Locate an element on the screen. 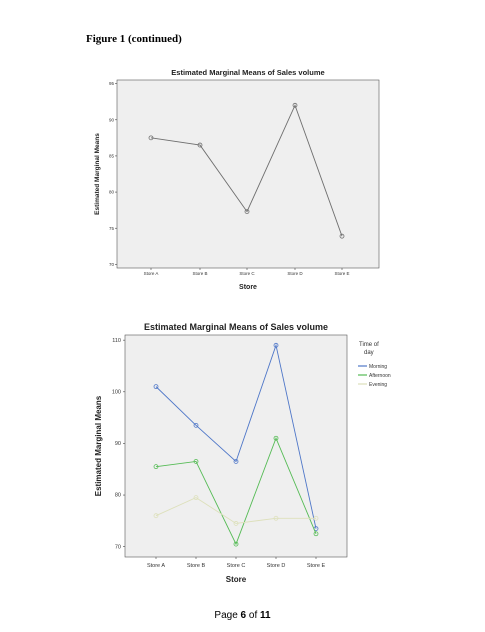 The width and height of the screenshot is (485, 632). page-footer: Page 6 of 11 is located at coordinates (242, 615).